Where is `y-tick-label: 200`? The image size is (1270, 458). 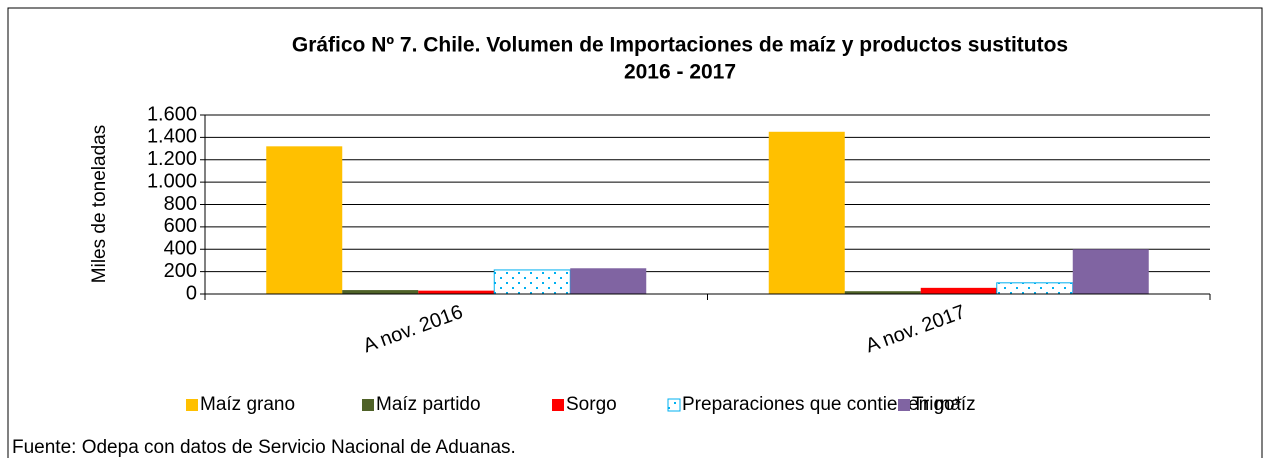
y-tick-label: 200 is located at coordinates (180, 271).